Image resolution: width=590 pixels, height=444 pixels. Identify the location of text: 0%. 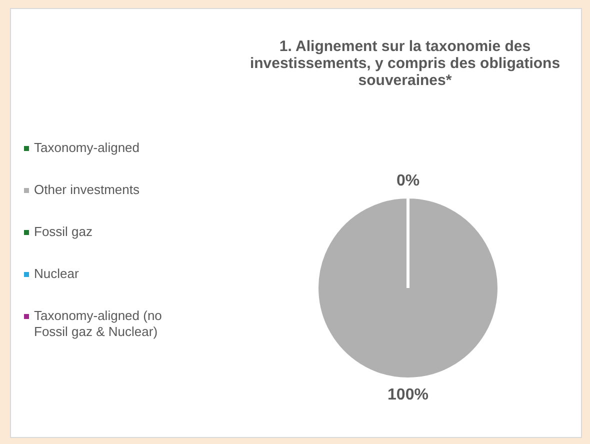
(408, 181).